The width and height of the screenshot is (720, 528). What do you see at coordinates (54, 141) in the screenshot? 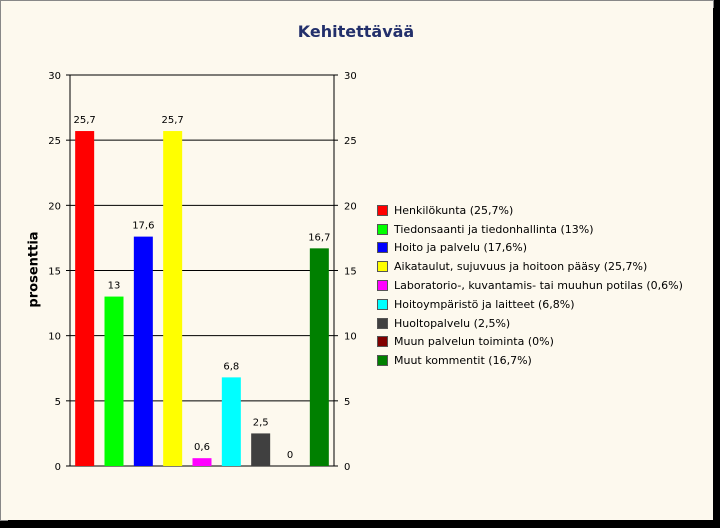
I see `y-tick-label-left: 25` at bounding box center [54, 141].